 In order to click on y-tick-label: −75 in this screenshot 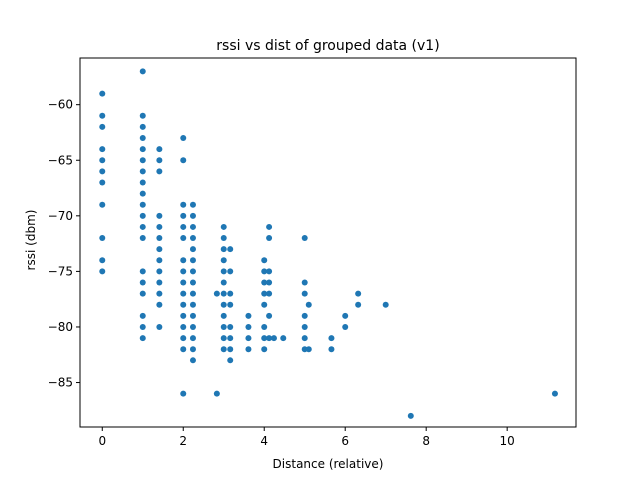, I will do `click(60, 271)`.